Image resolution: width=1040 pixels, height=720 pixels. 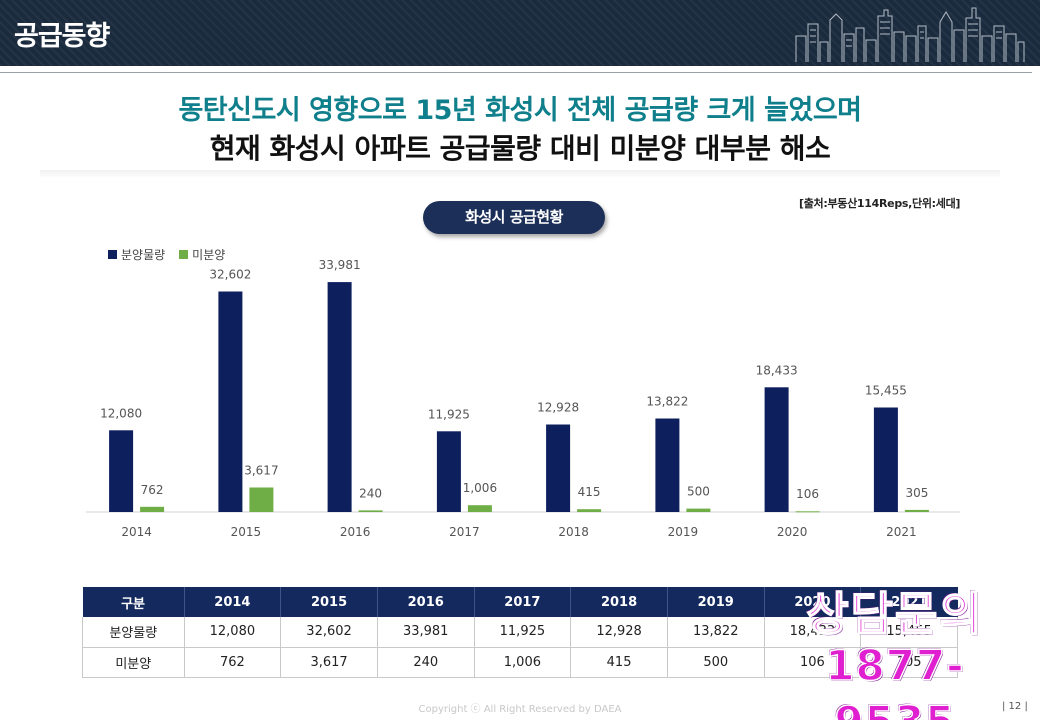 I want to click on bar-unsold-2020, so click(x=807, y=512).